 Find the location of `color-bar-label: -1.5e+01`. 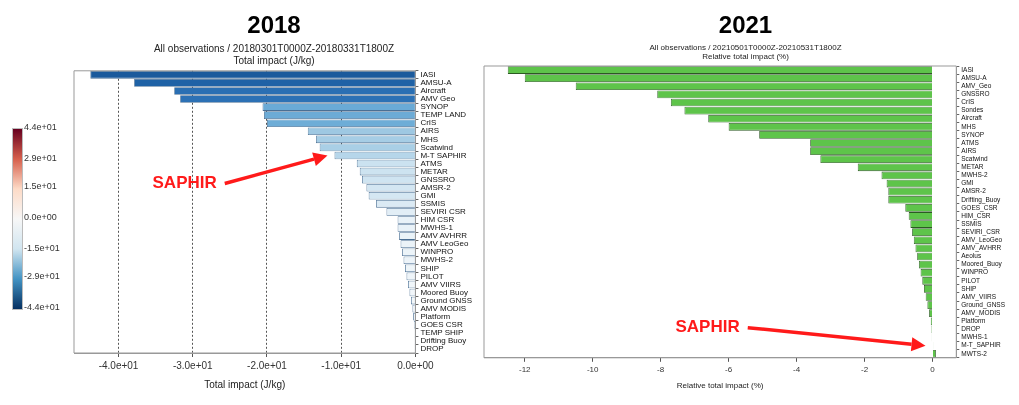

color-bar-label: -1.5e+01 is located at coordinates (42, 247).